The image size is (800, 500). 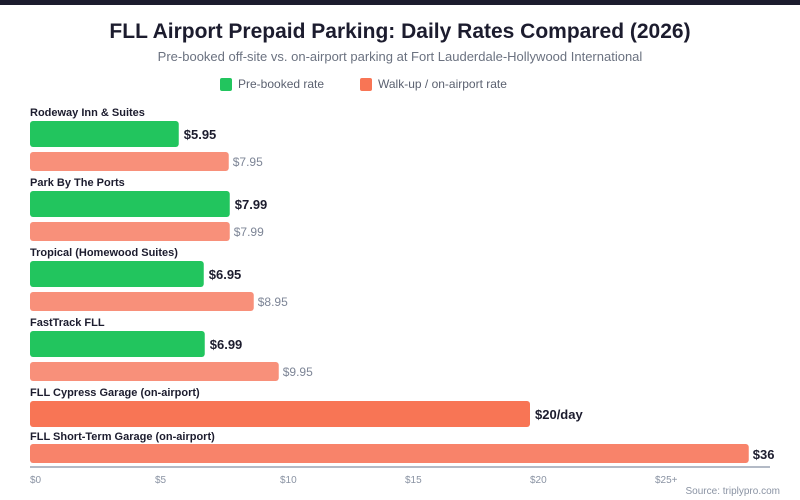 What do you see at coordinates (389, 453) in the screenshot?
I see `bar-on-airport-shortterm` at bounding box center [389, 453].